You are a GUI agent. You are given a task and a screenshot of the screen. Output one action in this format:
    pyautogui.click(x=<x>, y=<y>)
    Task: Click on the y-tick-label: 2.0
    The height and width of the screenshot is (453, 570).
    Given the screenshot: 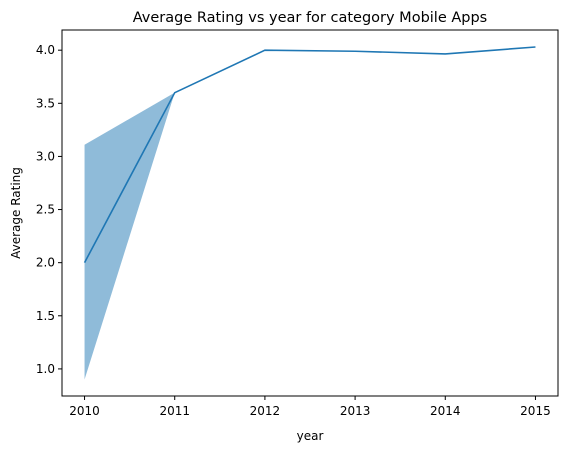 What is the action you would take?
    pyautogui.click(x=45, y=263)
    